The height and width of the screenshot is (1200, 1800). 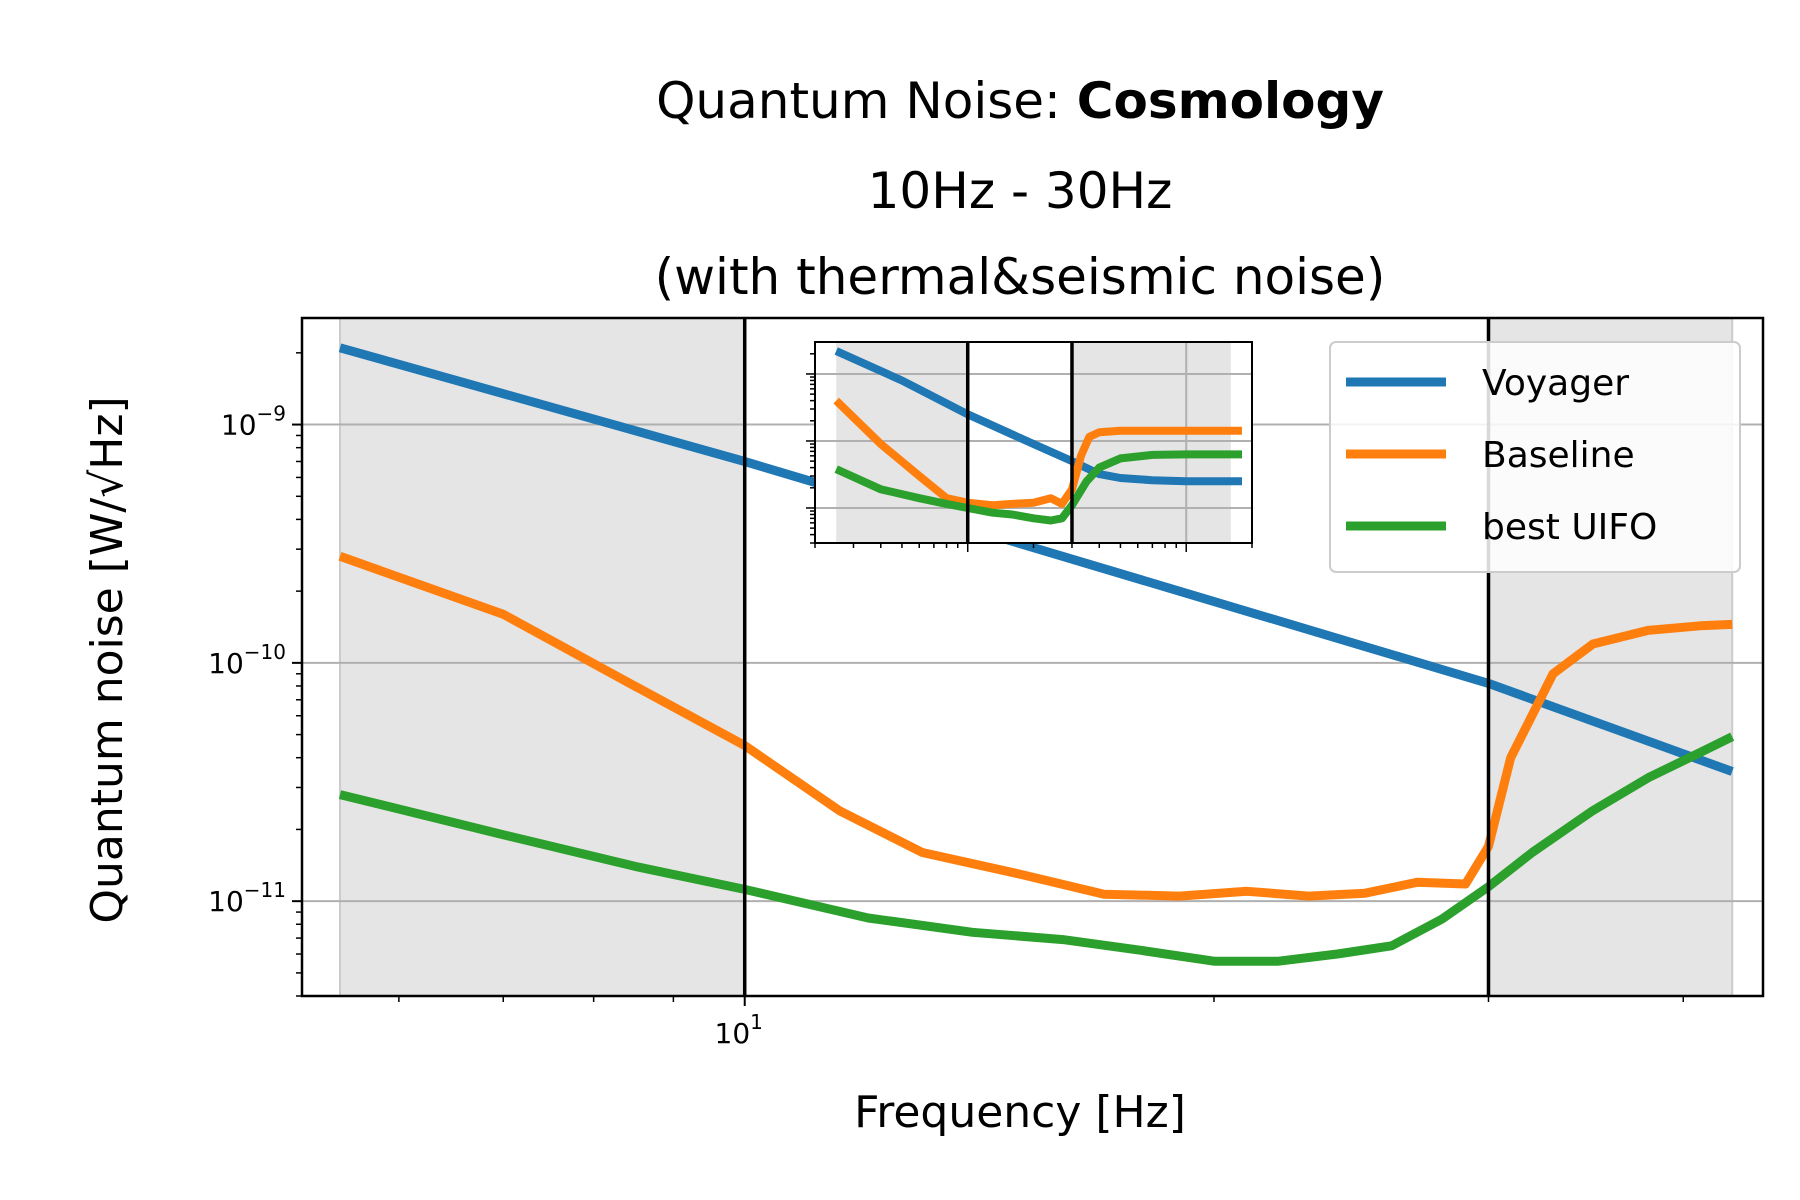 What do you see at coordinates (733, 1033) in the screenshot?
I see `x-tick-base: 10` at bounding box center [733, 1033].